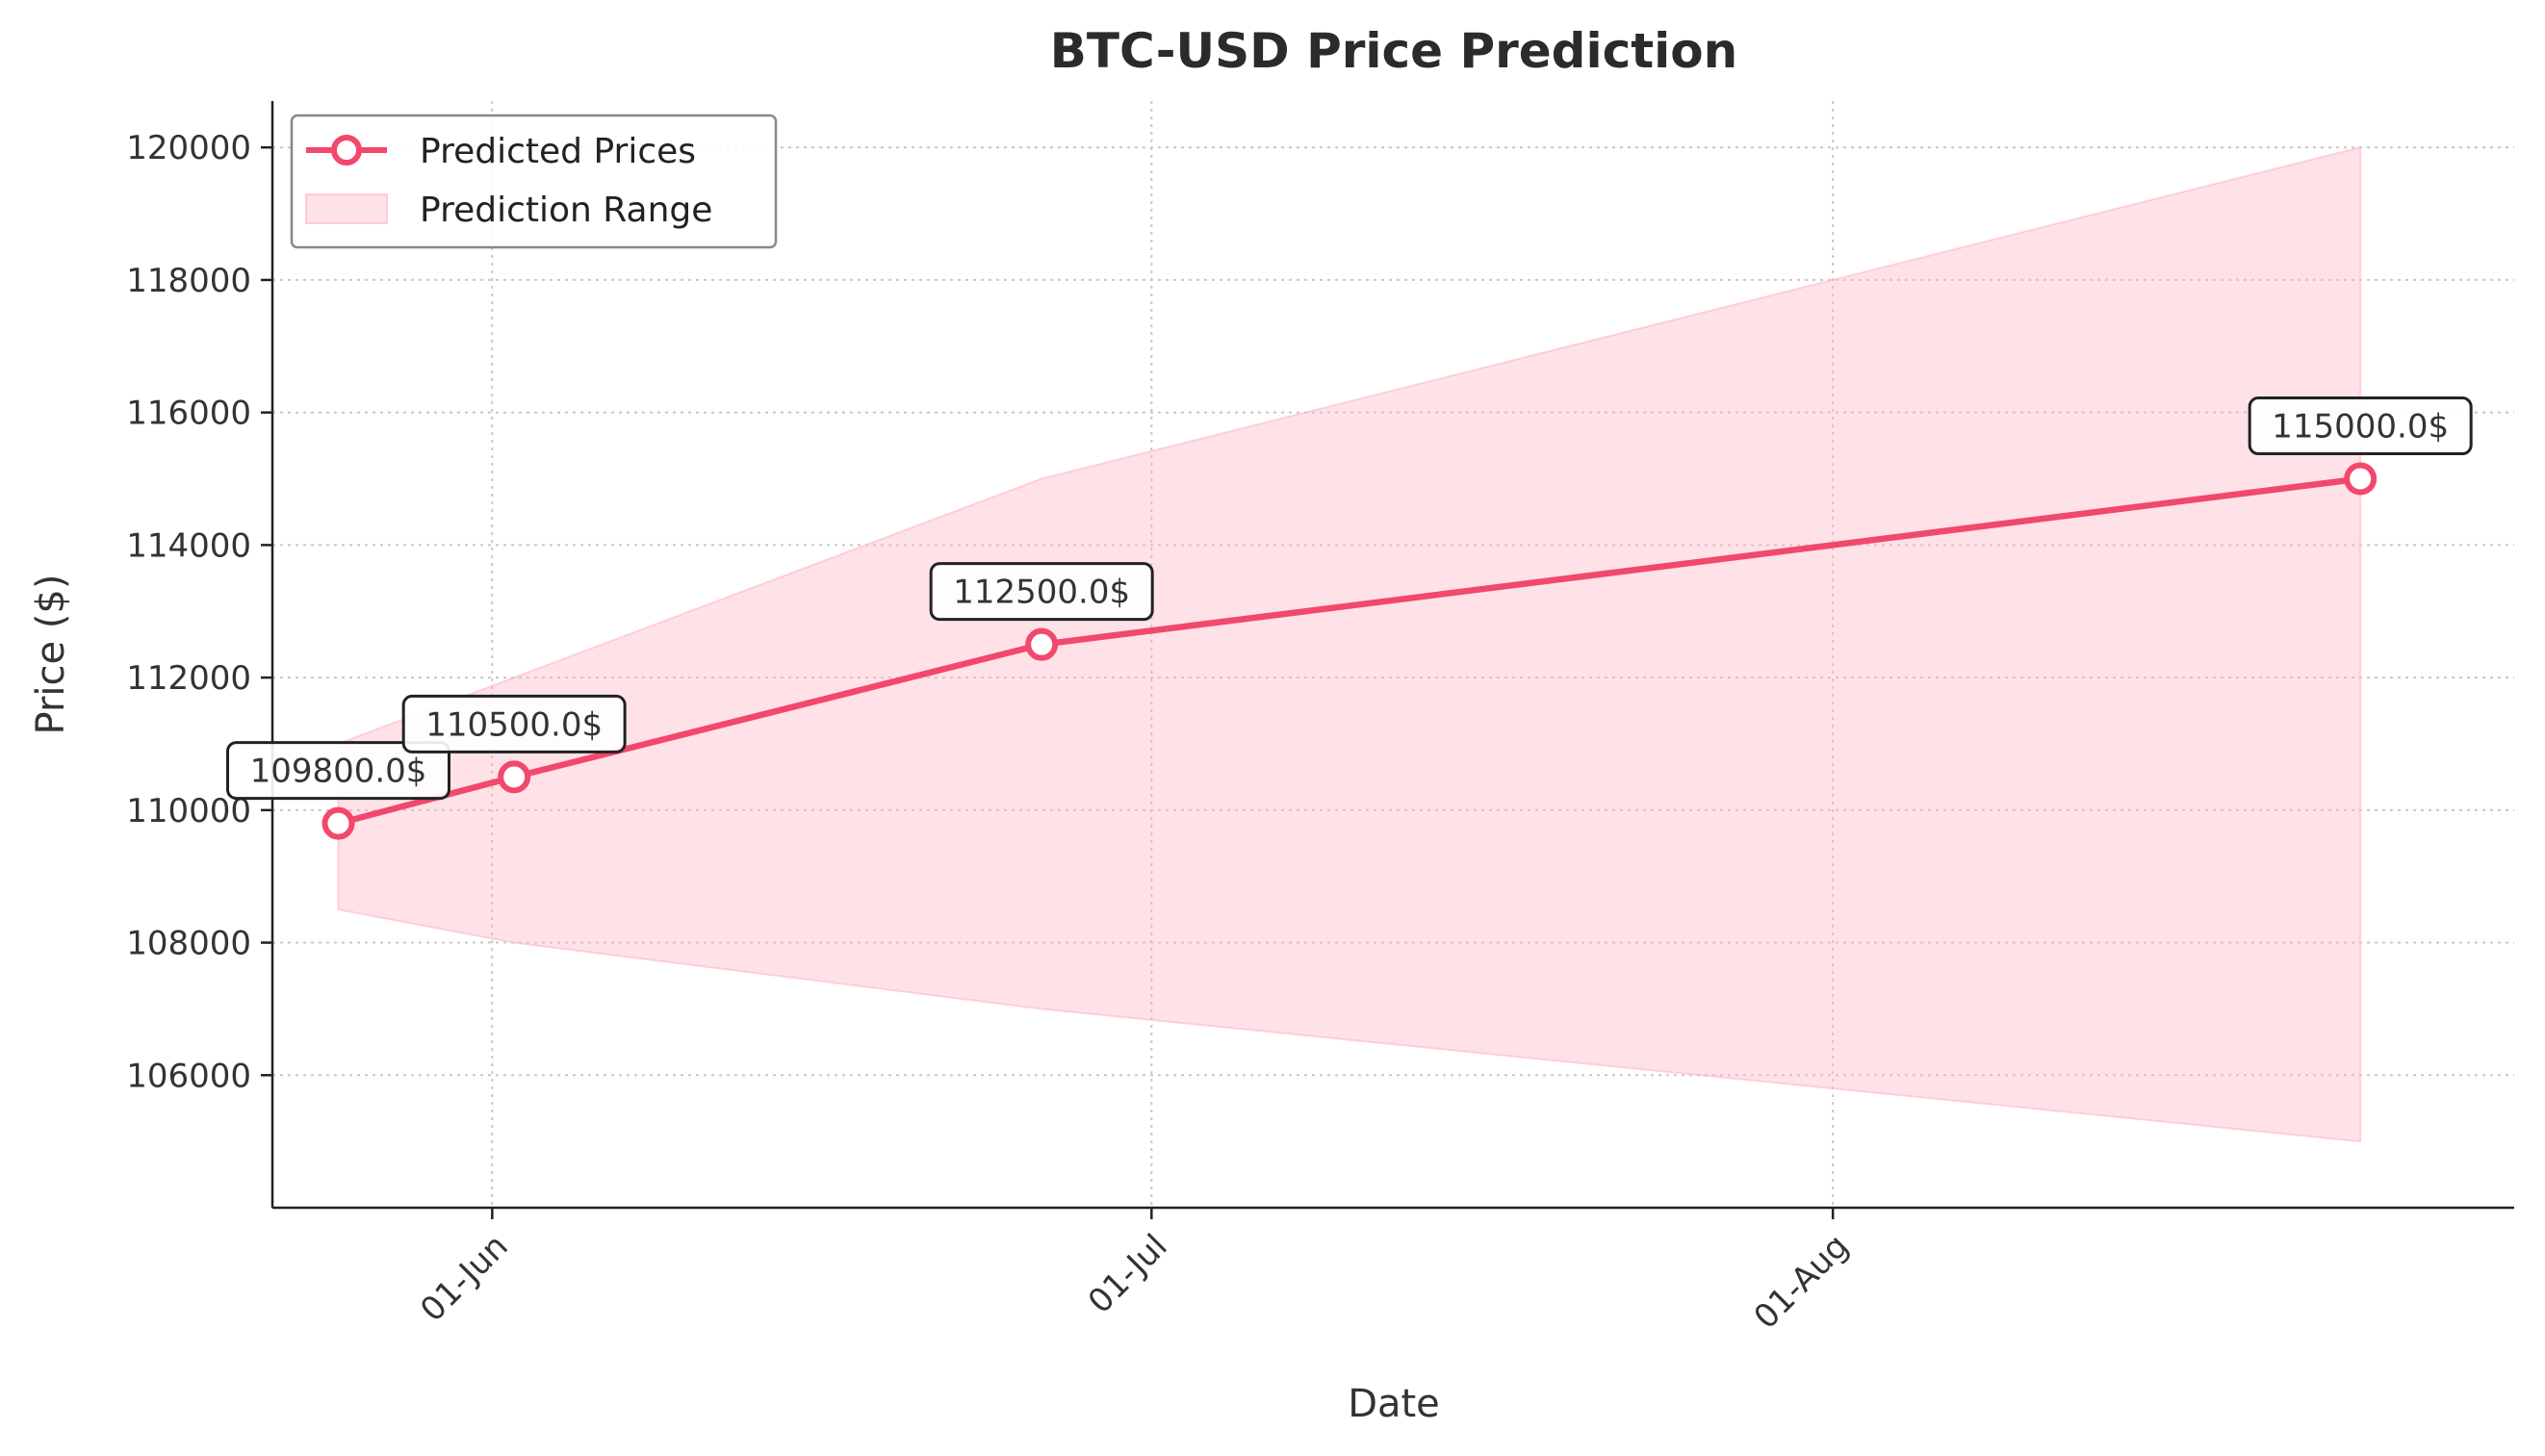 This screenshot has height=1456, width=2545. What do you see at coordinates (188, 944) in the screenshot?
I see `y-tick-label: 108000` at bounding box center [188, 944].